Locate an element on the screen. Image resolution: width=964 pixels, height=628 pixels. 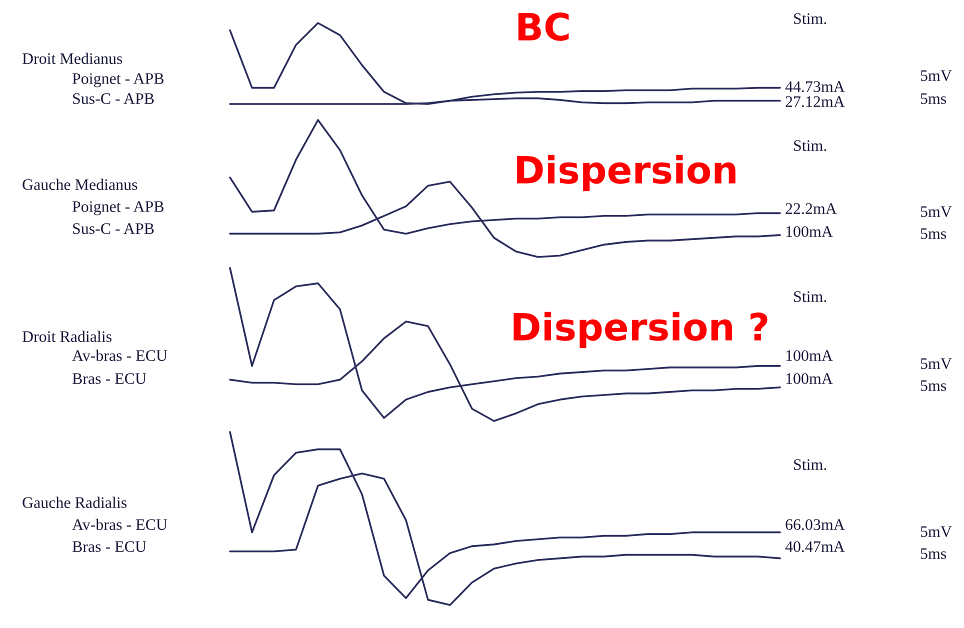
annotation: Dispersion is located at coordinates (626, 173).